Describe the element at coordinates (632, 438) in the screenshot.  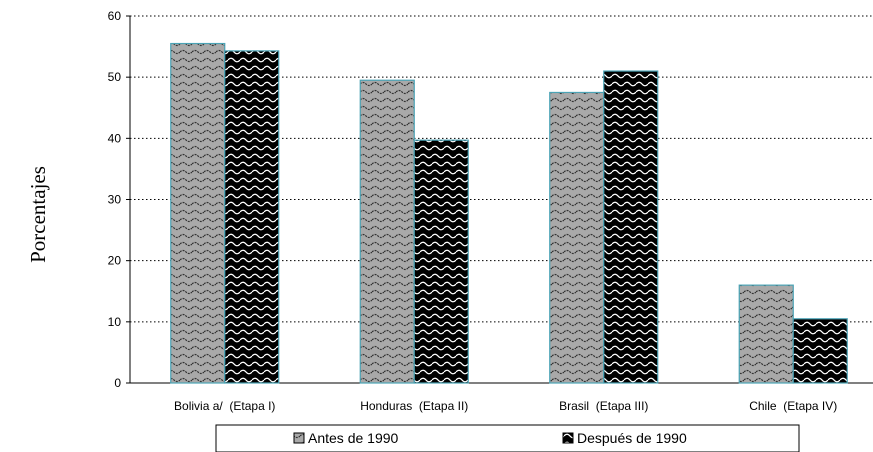
I see `legend-label: Después de 1990` at that location.